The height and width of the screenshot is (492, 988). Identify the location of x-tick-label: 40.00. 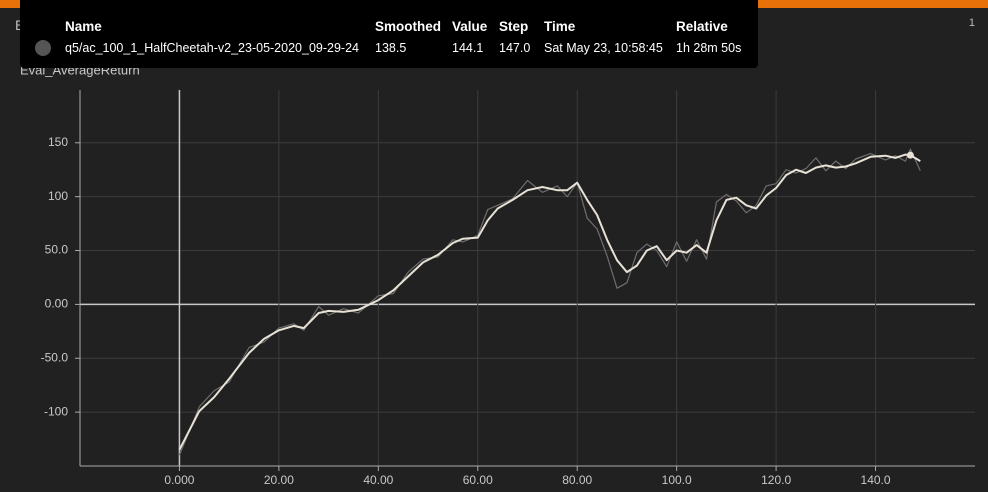
(378, 480).